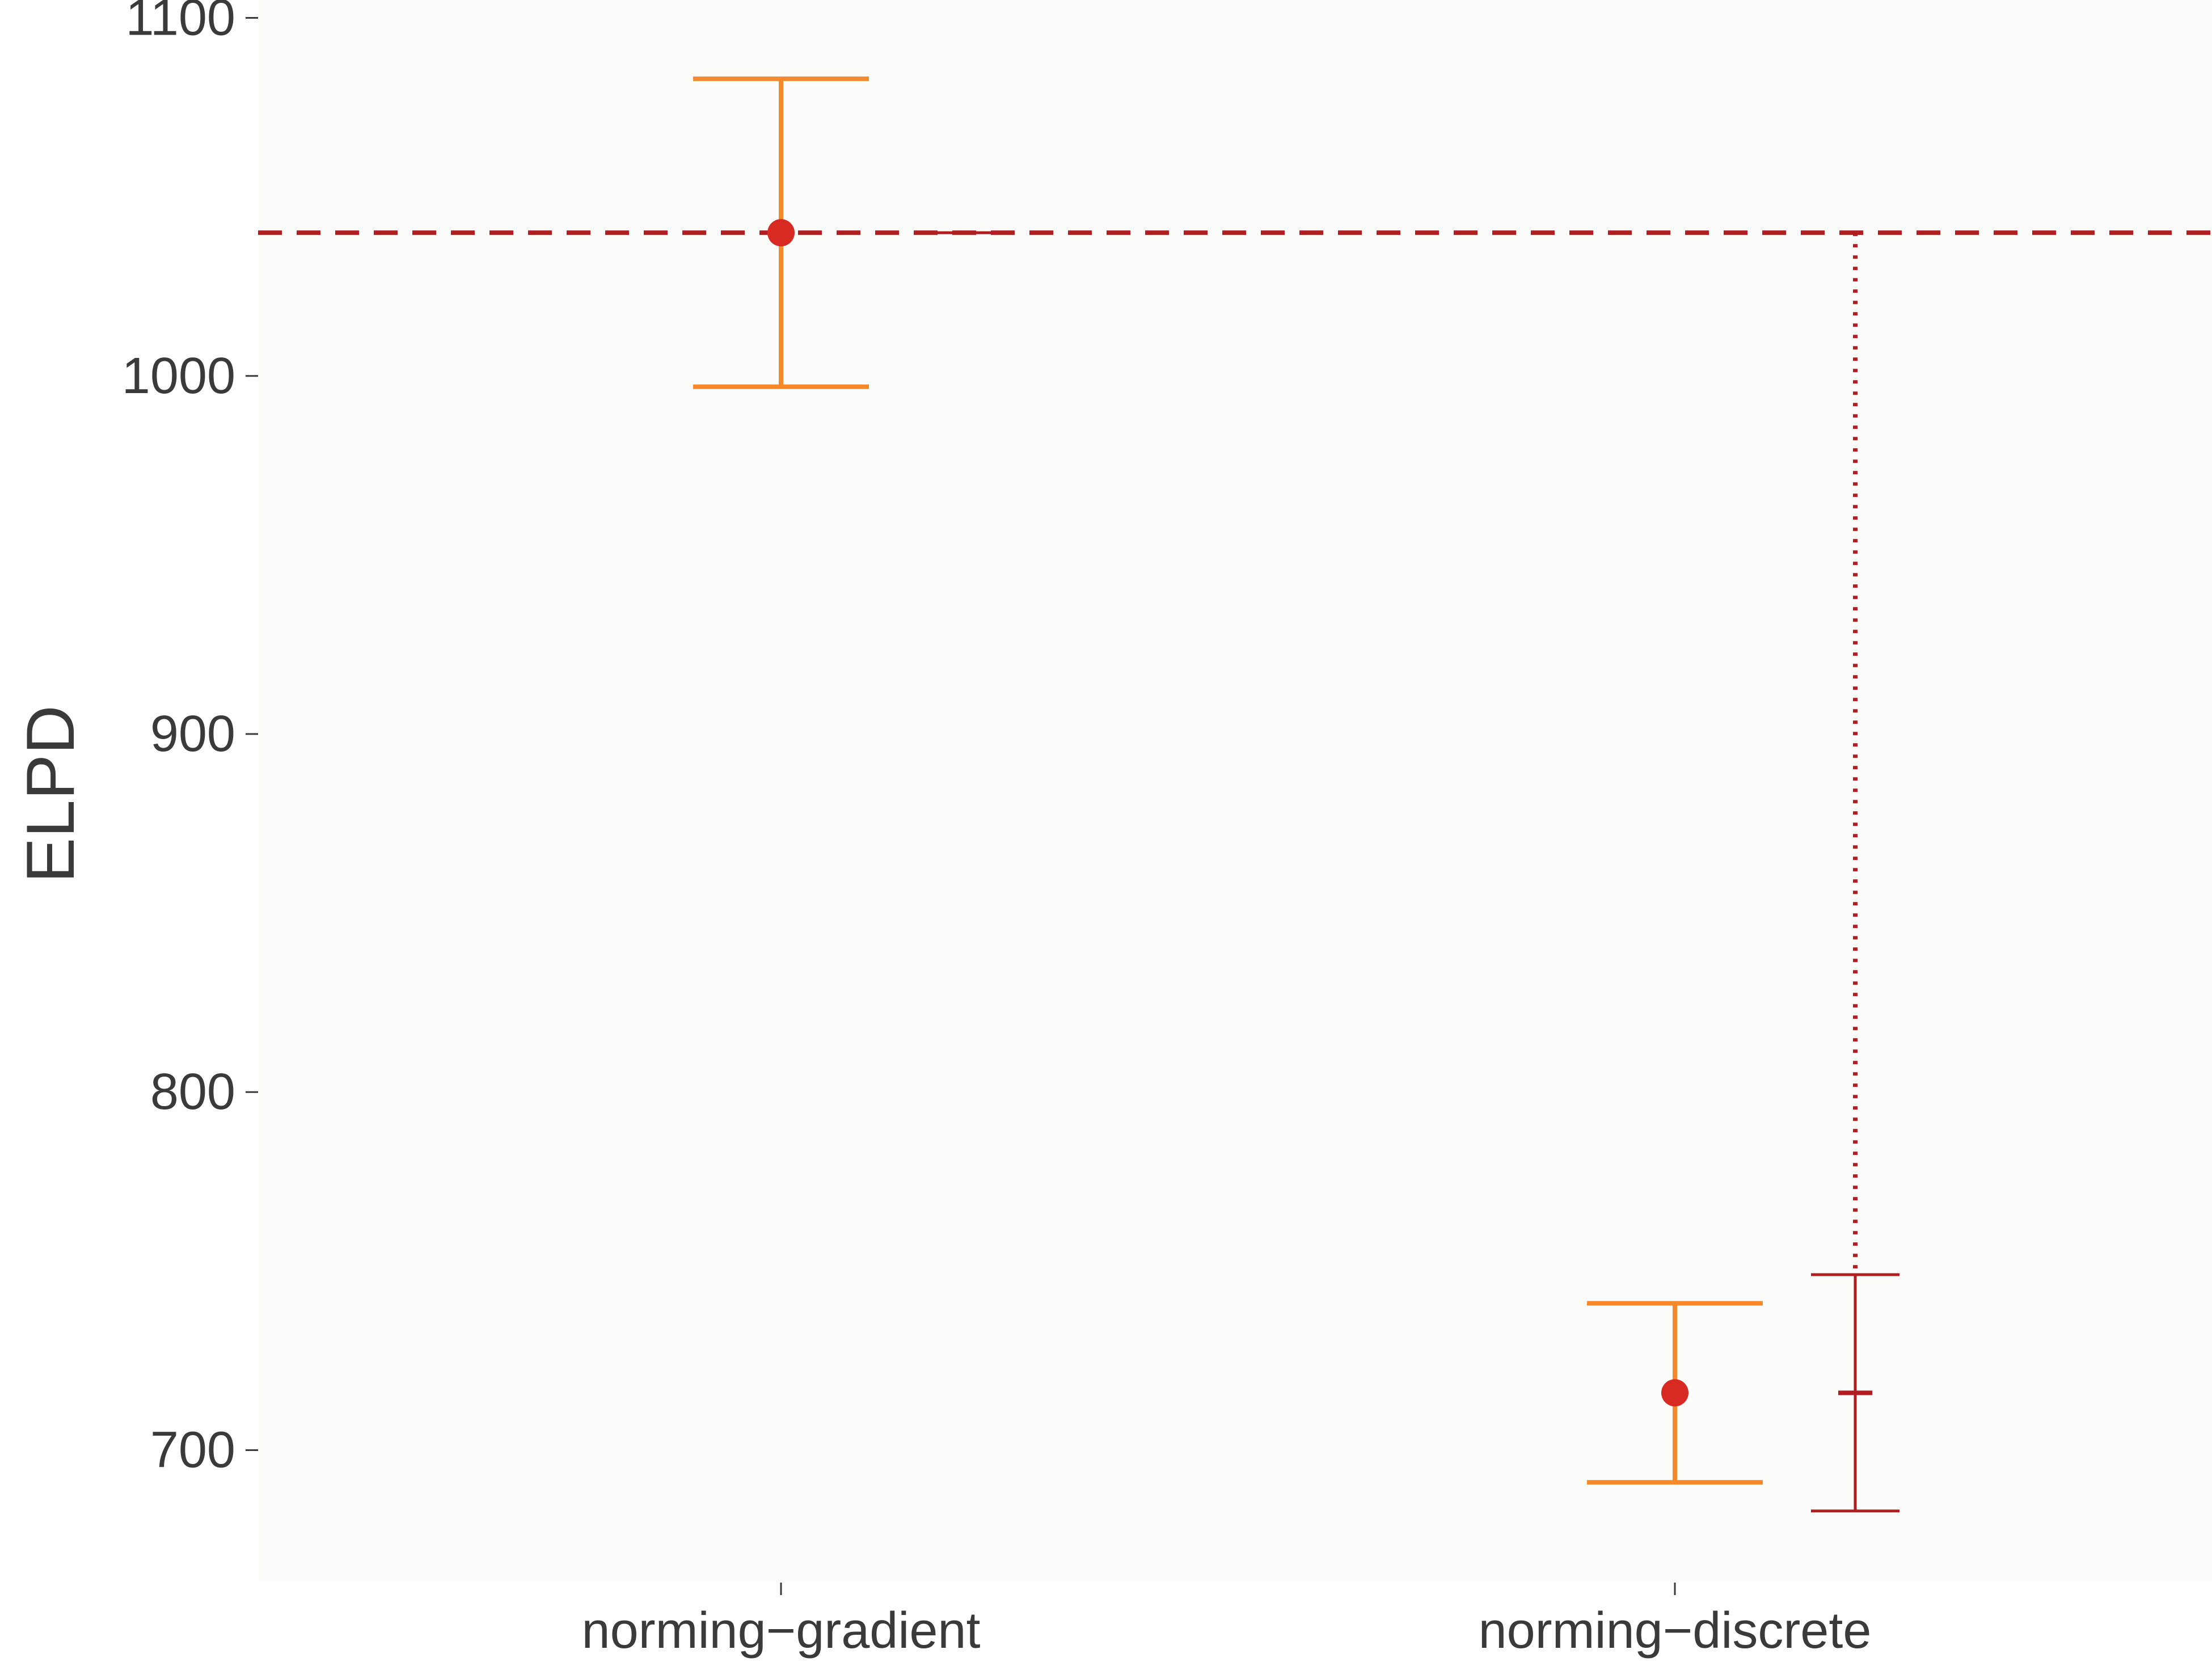 This screenshot has height=1662, width=2212. What do you see at coordinates (192, 1092) in the screenshot?
I see `y-tick-label: 800` at bounding box center [192, 1092].